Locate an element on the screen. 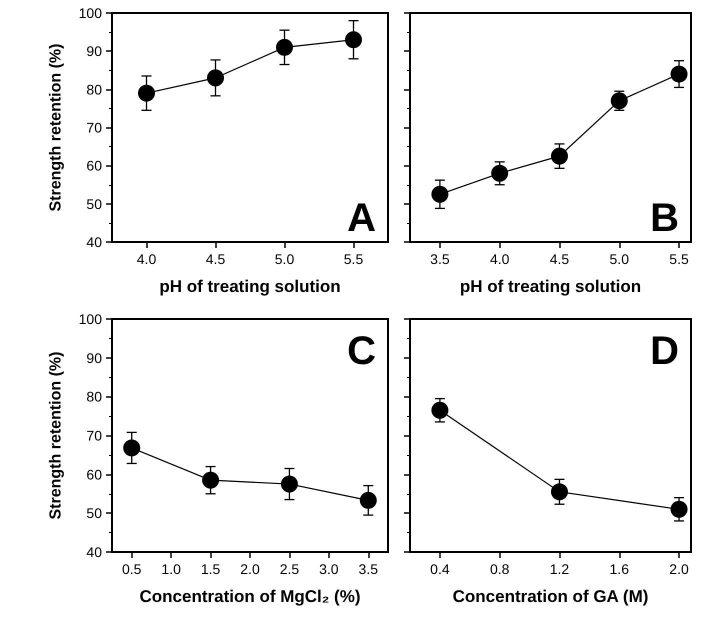  x-tick-label: 1.6 is located at coordinates (620, 569).